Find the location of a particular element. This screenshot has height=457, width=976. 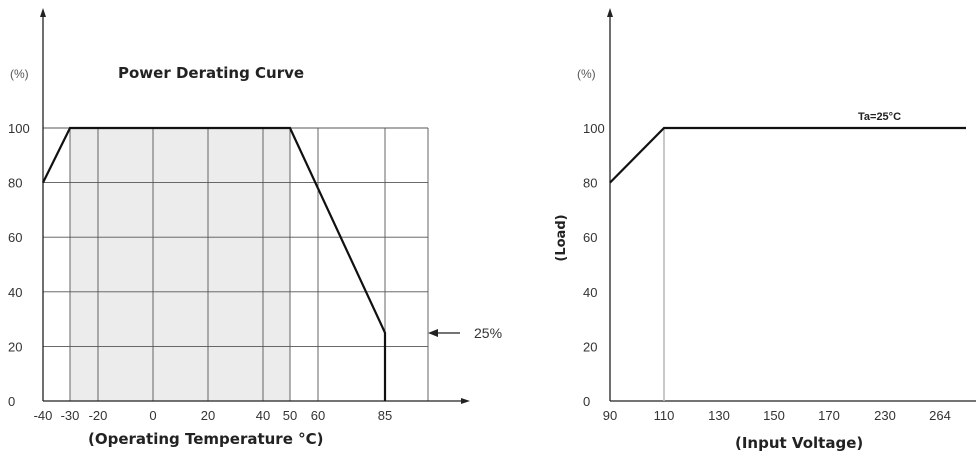

right-y-axis-arrow-icon is located at coordinates (610, 12).